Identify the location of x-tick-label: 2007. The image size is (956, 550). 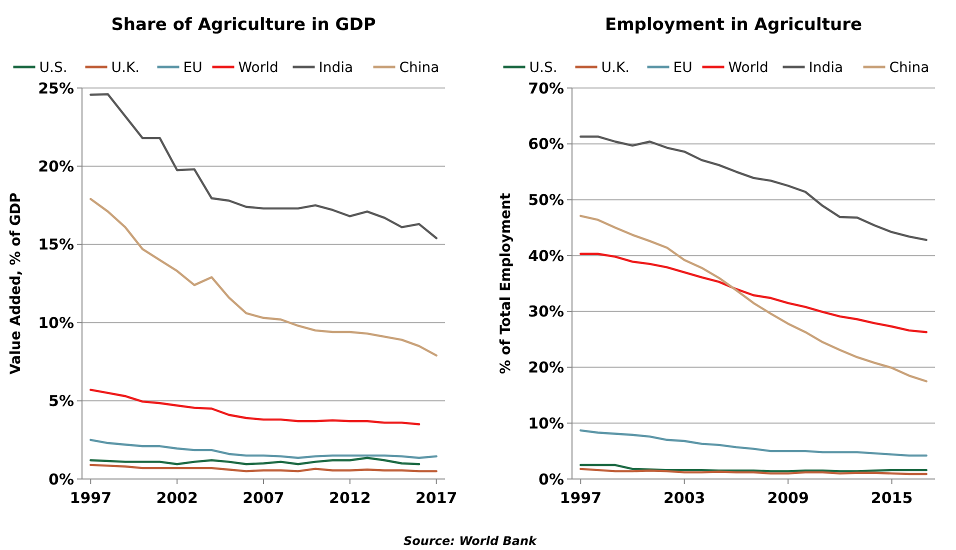
(263, 498).